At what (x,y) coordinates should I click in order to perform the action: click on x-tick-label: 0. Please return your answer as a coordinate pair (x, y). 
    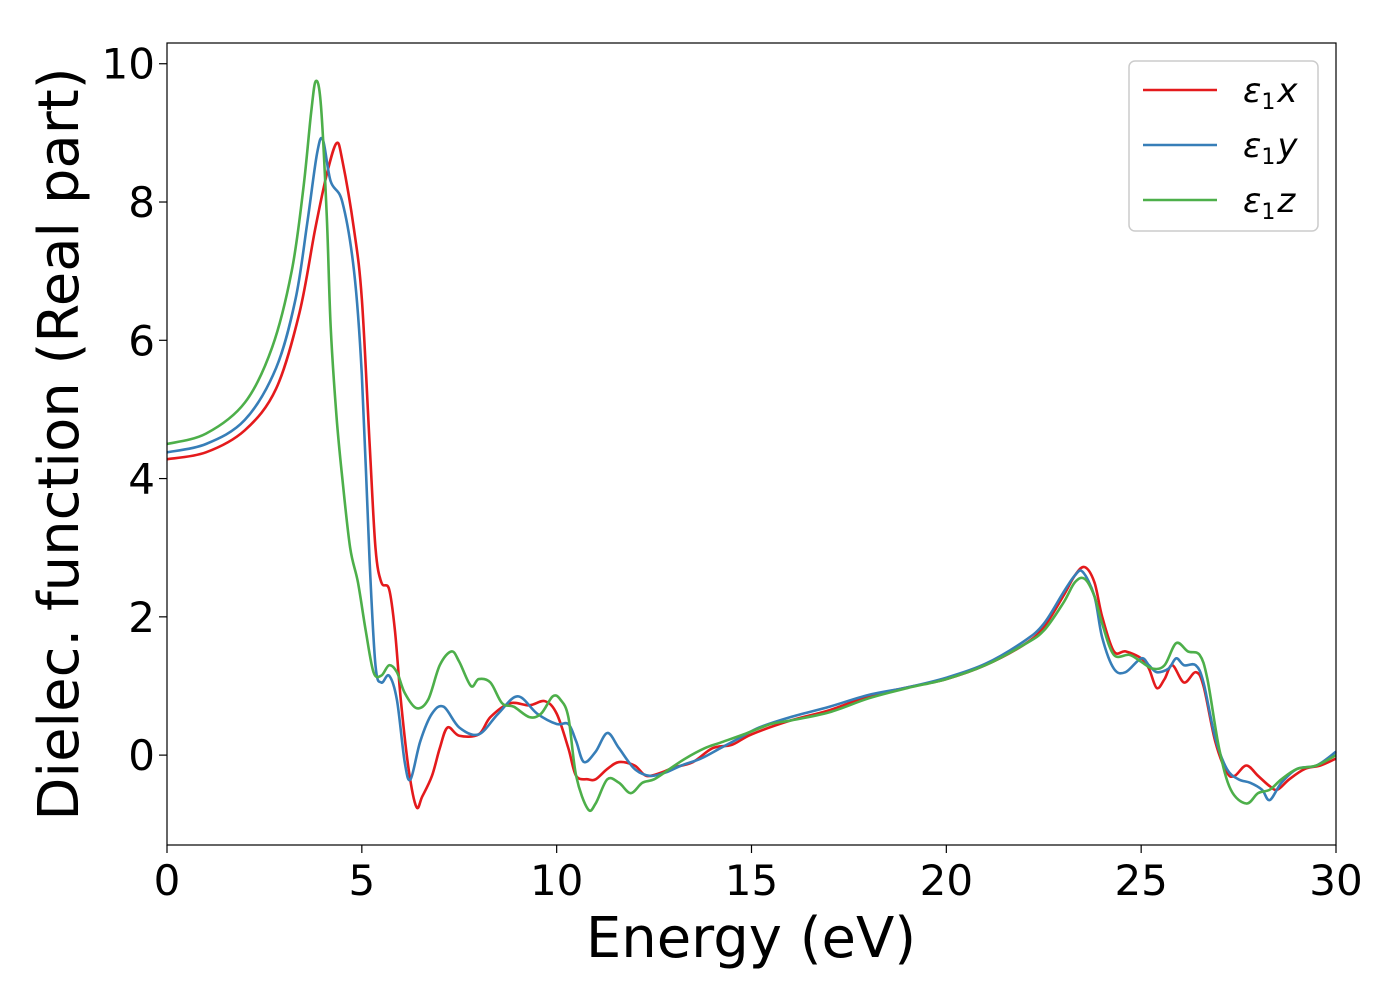
    Looking at the image, I should click on (167, 880).